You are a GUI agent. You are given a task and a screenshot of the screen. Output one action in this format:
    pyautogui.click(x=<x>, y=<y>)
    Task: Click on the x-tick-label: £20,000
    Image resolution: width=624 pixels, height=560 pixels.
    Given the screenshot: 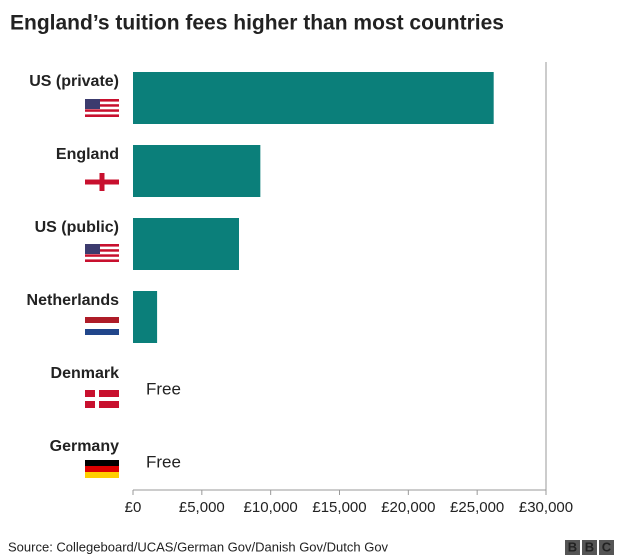 What is the action you would take?
    pyautogui.click(x=408, y=507)
    